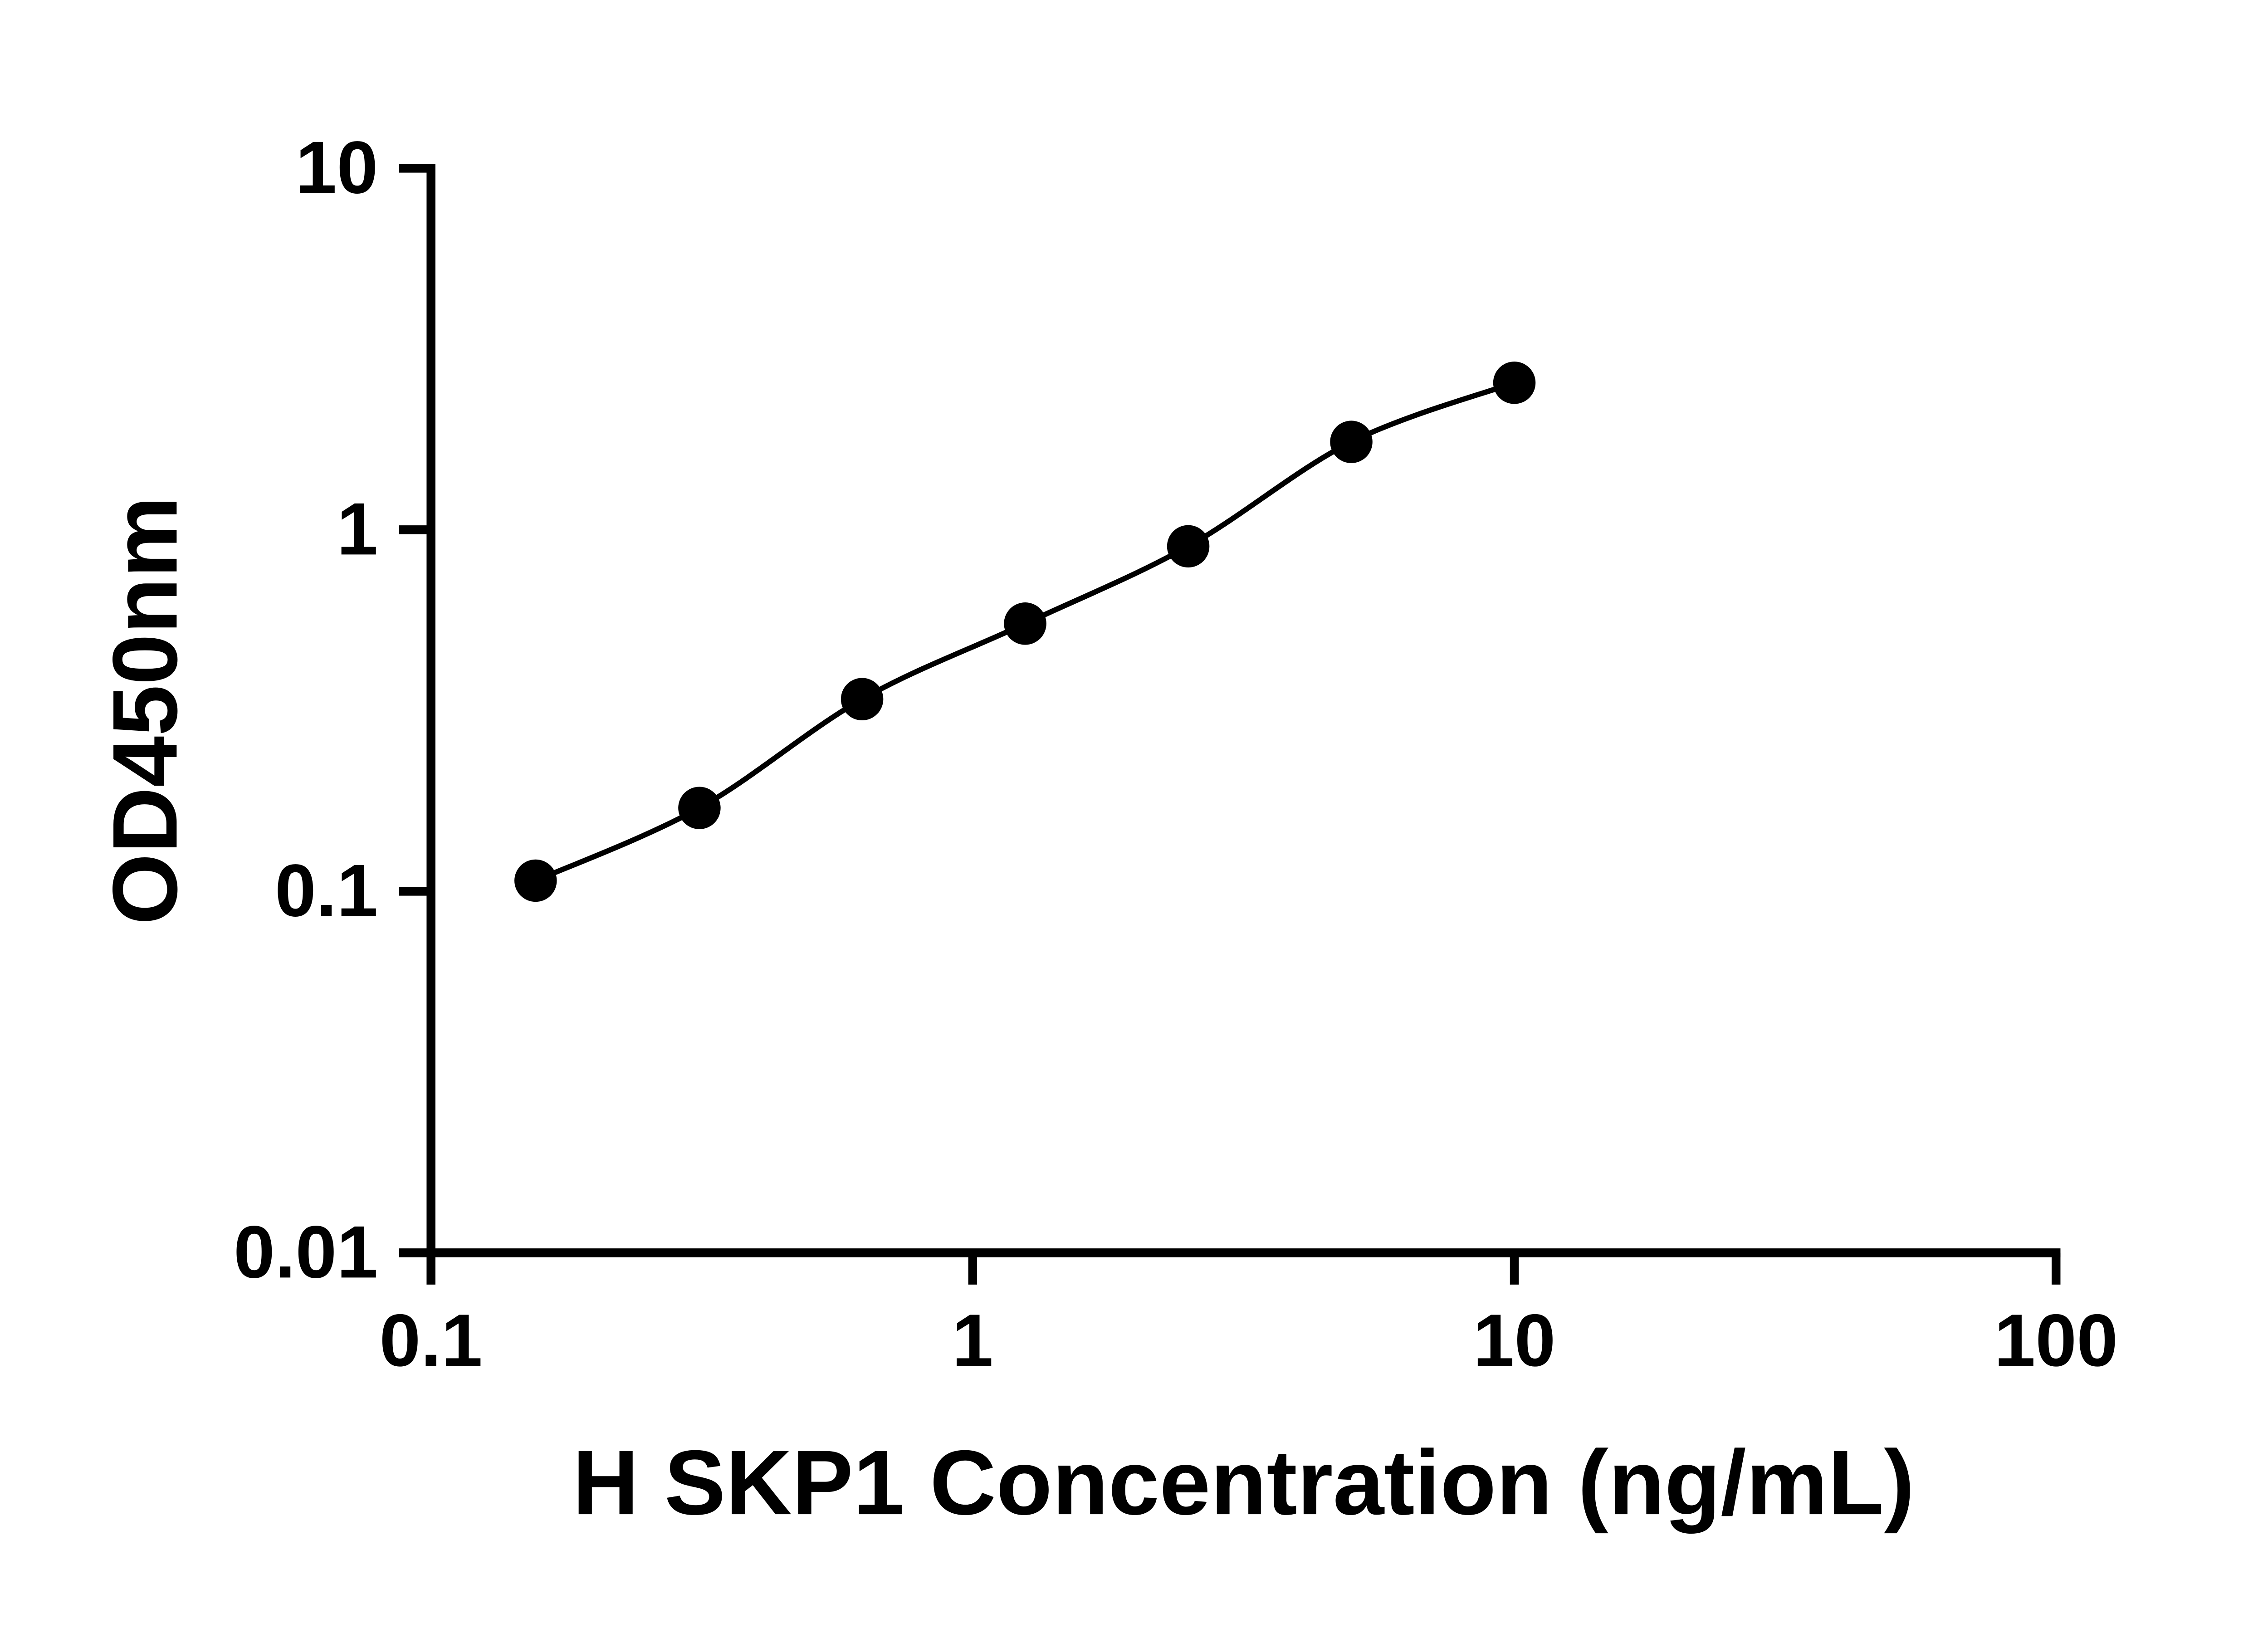 This screenshot has width=2268, height=1633. I want to click on y-tick-label: 1, so click(358, 528).